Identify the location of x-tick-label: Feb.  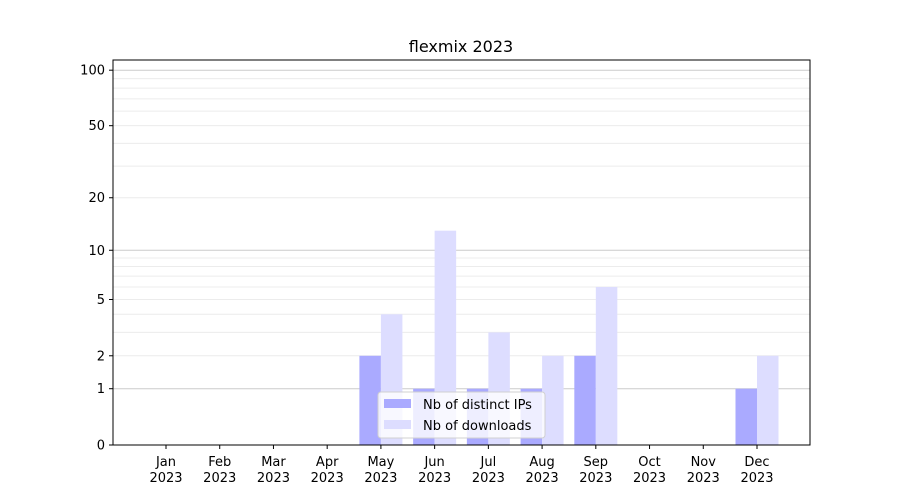
(219, 462).